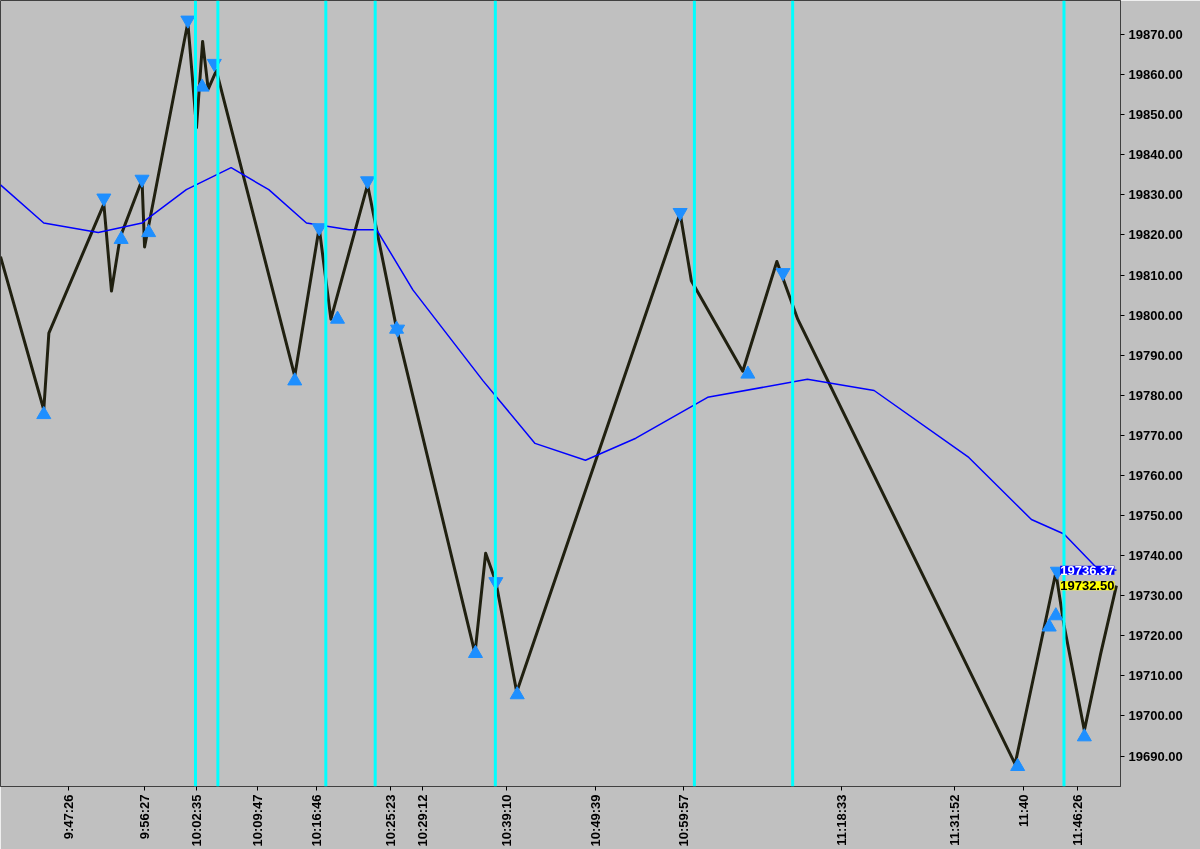 This screenshot has width=1200, height=849. I want to click on x-tick-label: 10:39:10, so click(507, 820).